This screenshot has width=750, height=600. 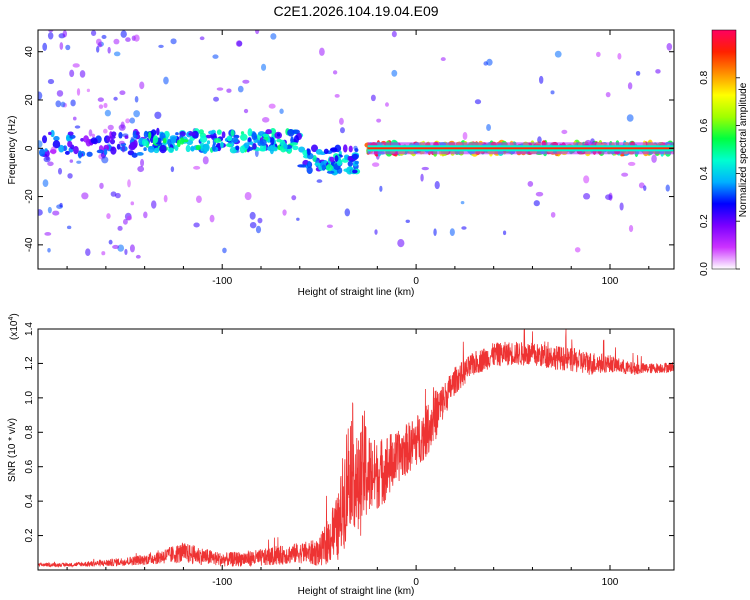 What do you see at coordinates (743, 149) in the screenshot?
I see `colorbar-label: Normalized spectral amplitude` at bounding box center [743, 149].